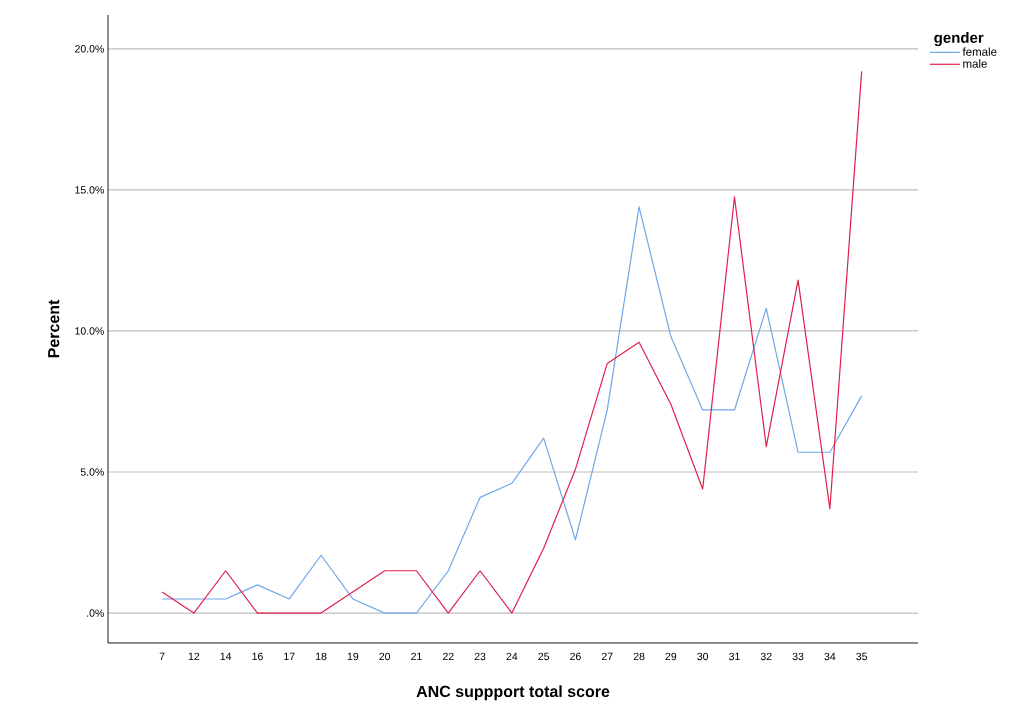 The height and width of the screenshot is (715, 1021). What do you see at coordinates (480, 656) in the screenshot?
I see `x-tick-label: 23` at bounding box center [480, 656].